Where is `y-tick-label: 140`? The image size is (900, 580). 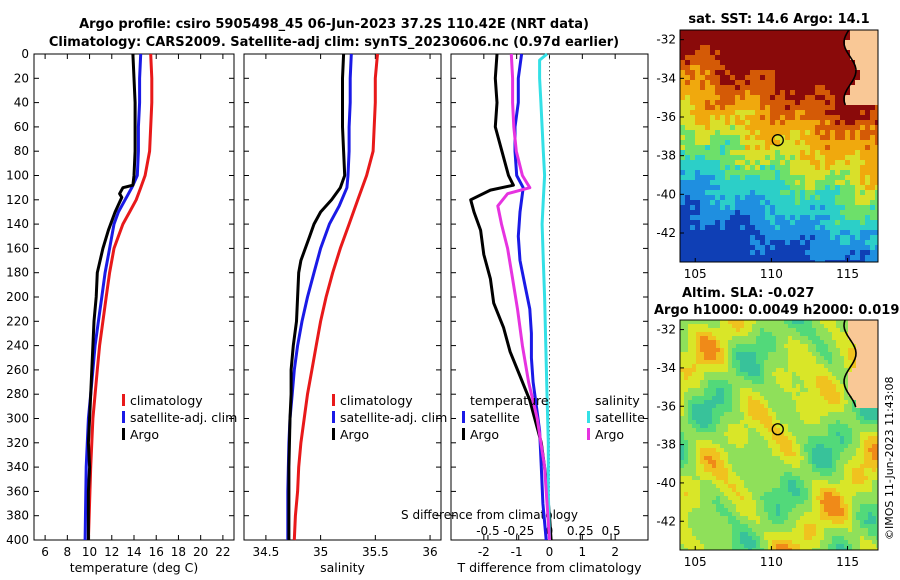 y-tick-label: 140 is located at coordinates (17, 224).